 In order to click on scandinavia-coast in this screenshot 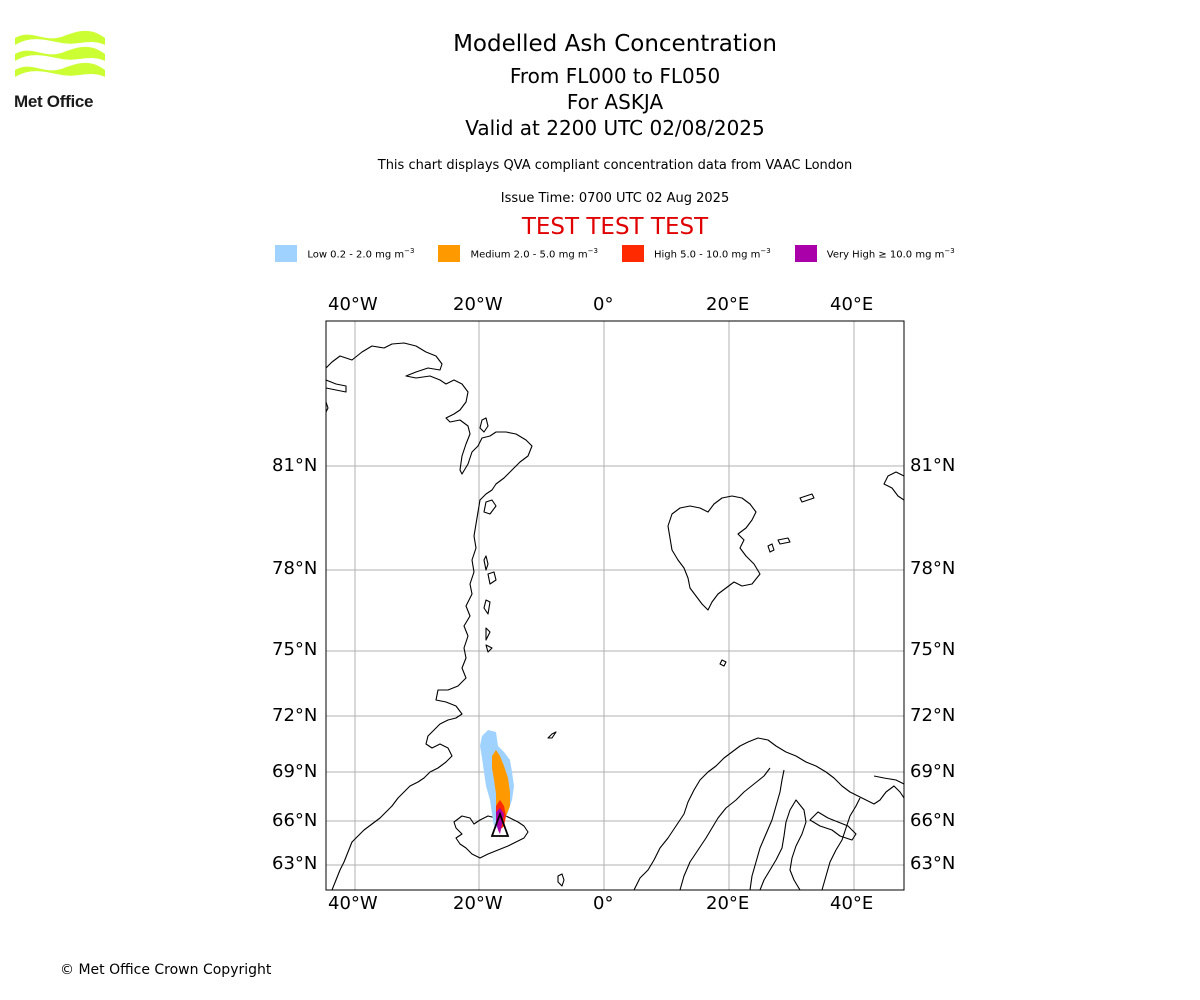, I will do `click(768, 813)`.